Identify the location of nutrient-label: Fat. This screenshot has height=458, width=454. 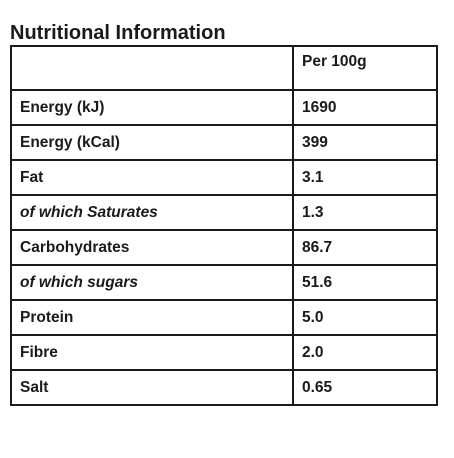
(152, 177).